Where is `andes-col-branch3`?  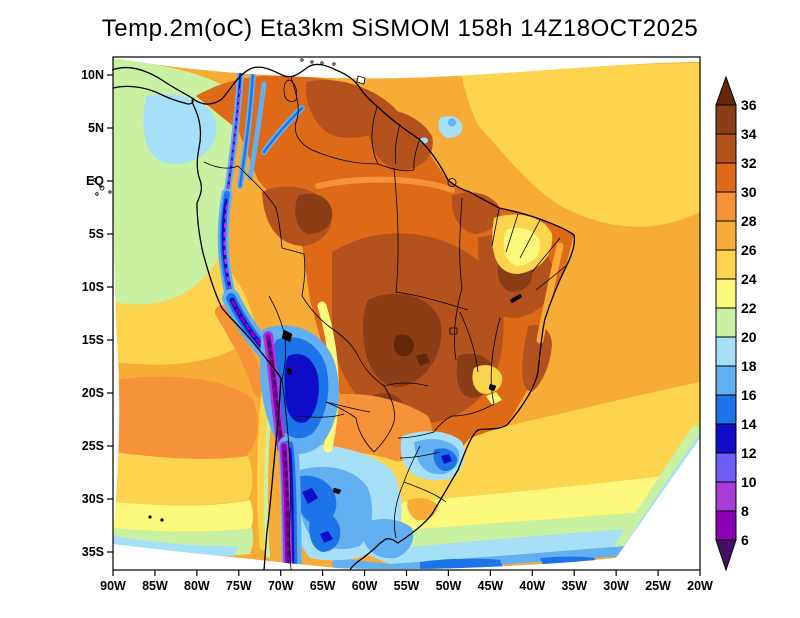 andes-col-branch3 is located at coordinates (257, 131).